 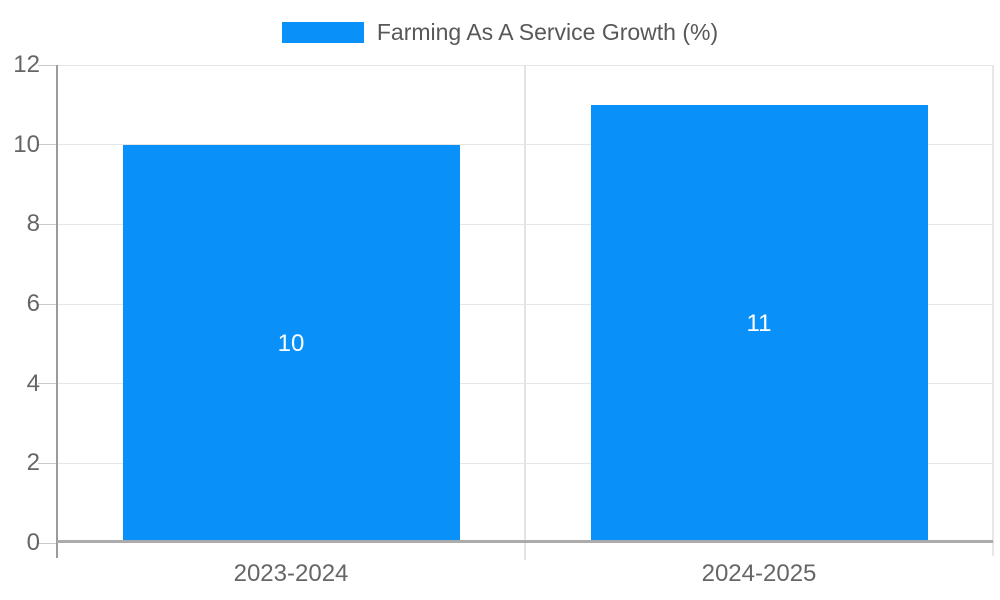 What do you see at coordinates (547, 32) in the screenshot?
I see `legend-label: Farming As A Service Growth (%)` at bounding box center [547, 32].